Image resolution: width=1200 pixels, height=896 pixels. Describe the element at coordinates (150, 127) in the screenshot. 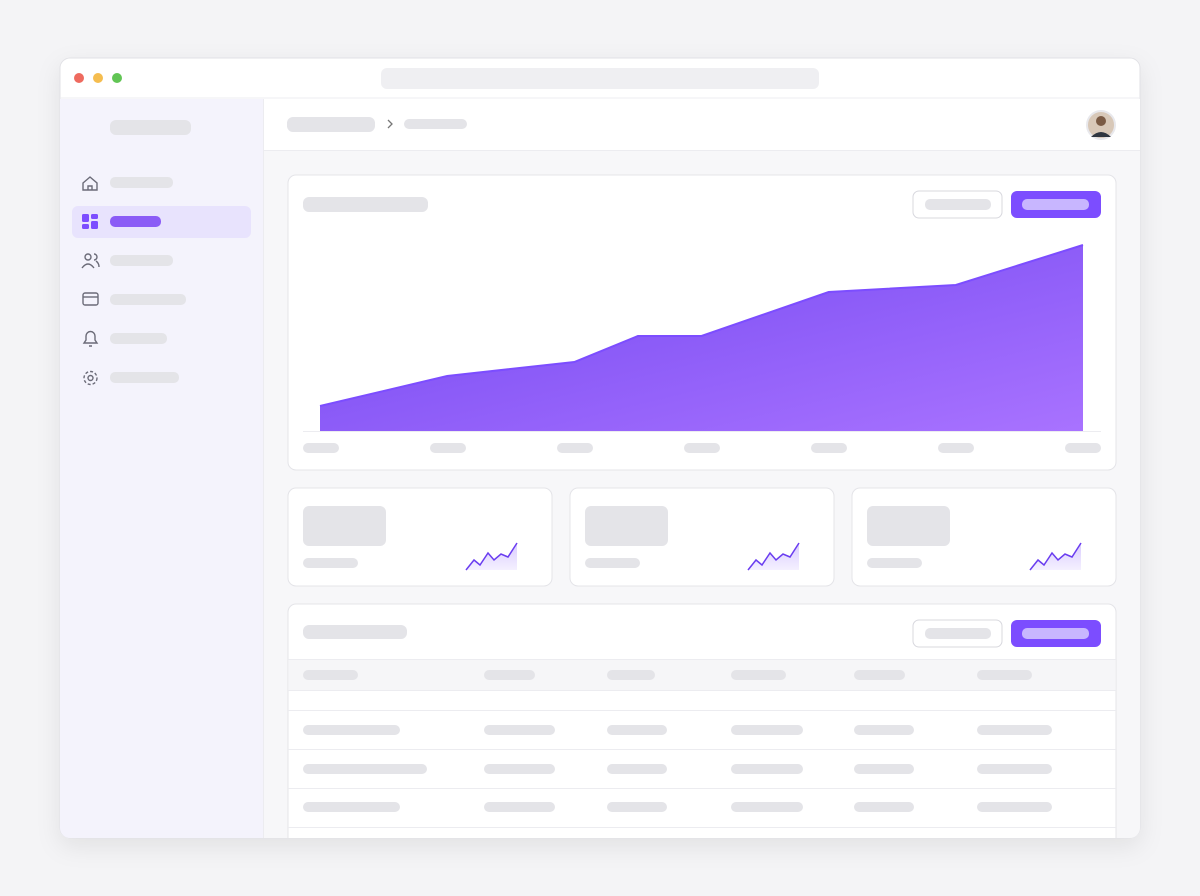

I see `logo-placeholder` at that location.